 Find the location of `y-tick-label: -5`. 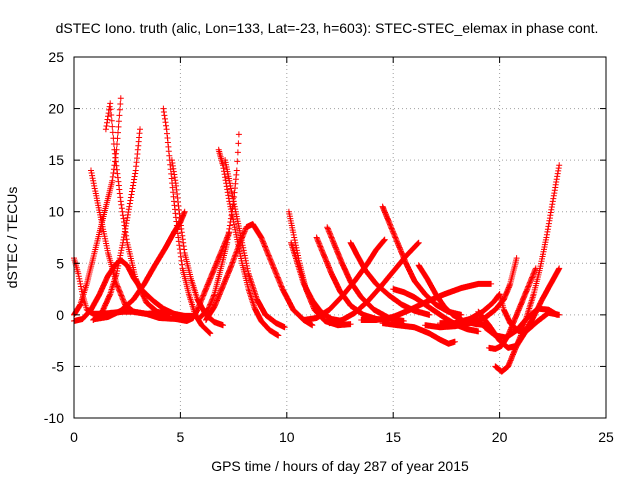

y-tick-label: -5 is located at coordinates (58, 366).